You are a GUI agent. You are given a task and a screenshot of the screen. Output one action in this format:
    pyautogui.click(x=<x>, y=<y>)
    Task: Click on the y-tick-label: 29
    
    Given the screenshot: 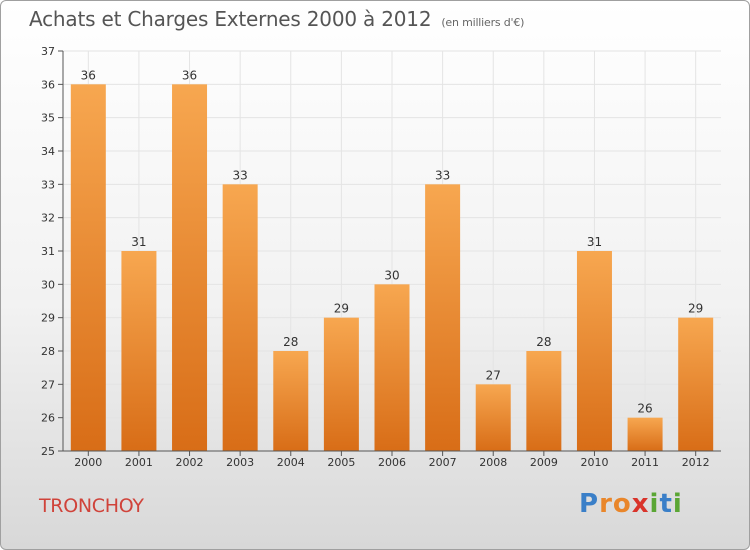 What is the action you would take?
    pyautogui.click(x=48, y=318)
    